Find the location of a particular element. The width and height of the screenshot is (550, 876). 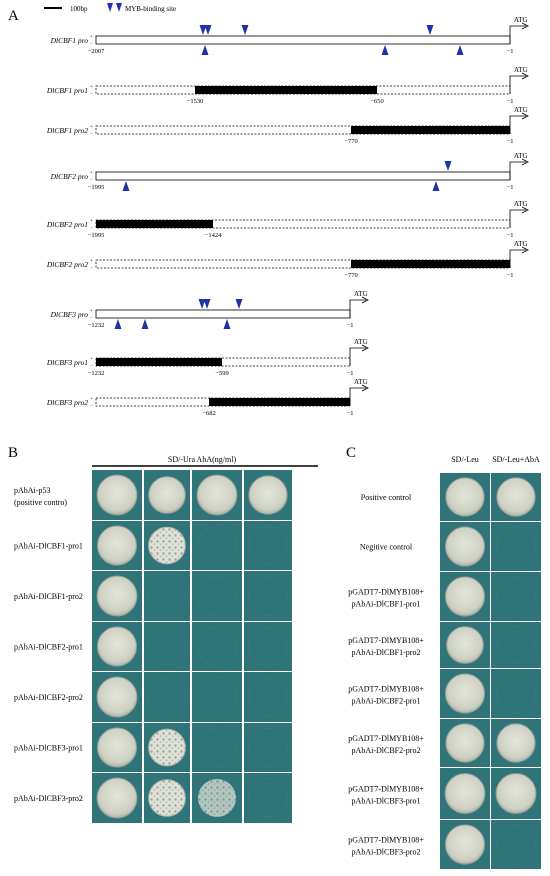

medium-label: SD/-Leu+AbA is located at coordinates (516, 459).